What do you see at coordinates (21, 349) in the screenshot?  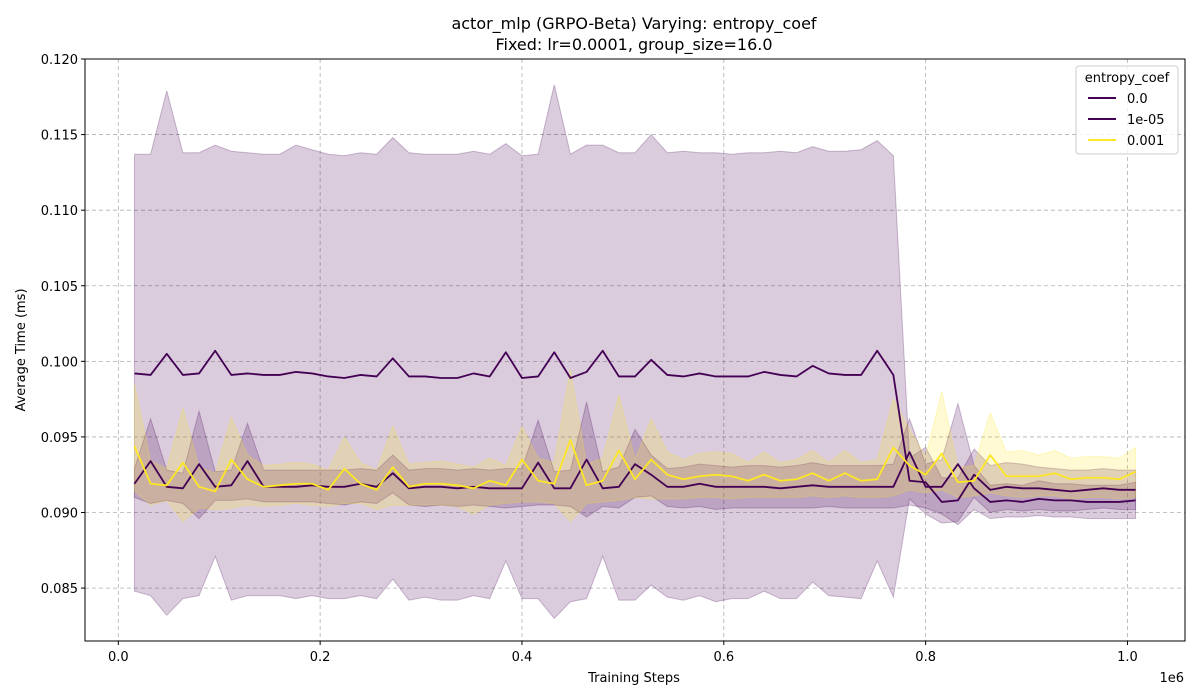 I see `y-axis-label: Average Time (ms)` at bounding box center [21, 349].